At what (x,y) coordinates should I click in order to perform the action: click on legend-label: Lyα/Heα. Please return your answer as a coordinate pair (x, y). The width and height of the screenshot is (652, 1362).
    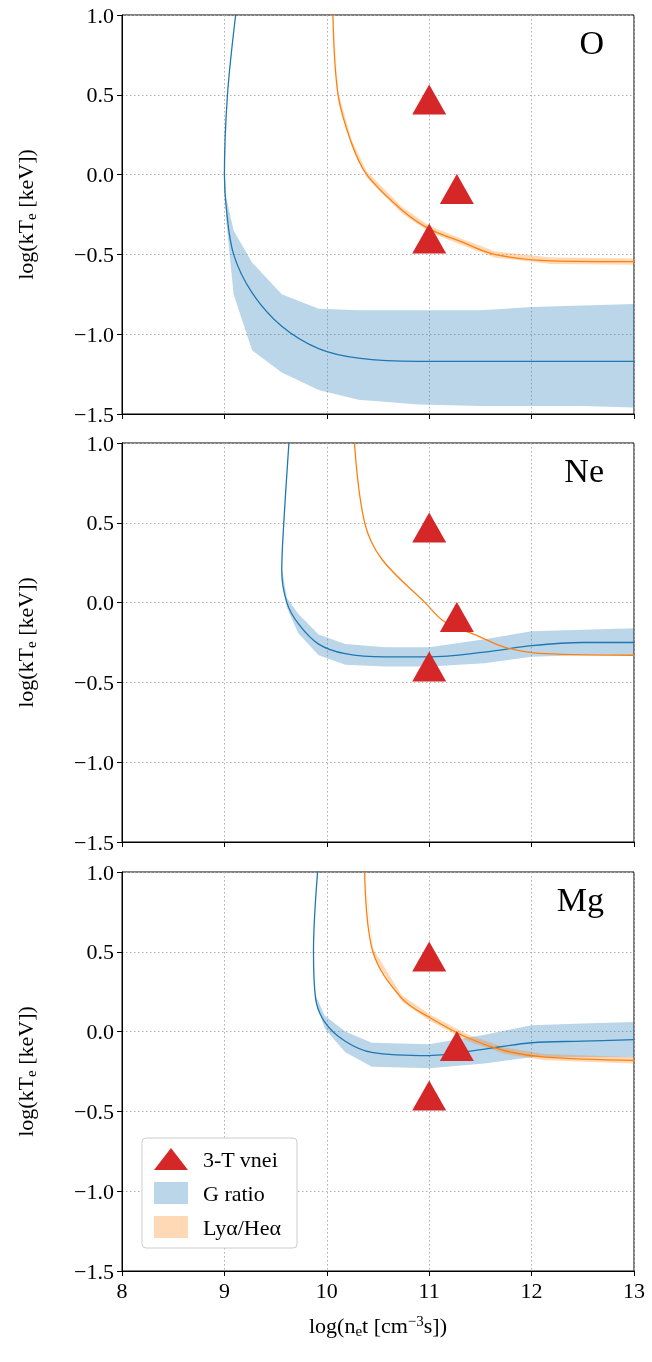
    Looking at the image, I should click on (242, 1227).